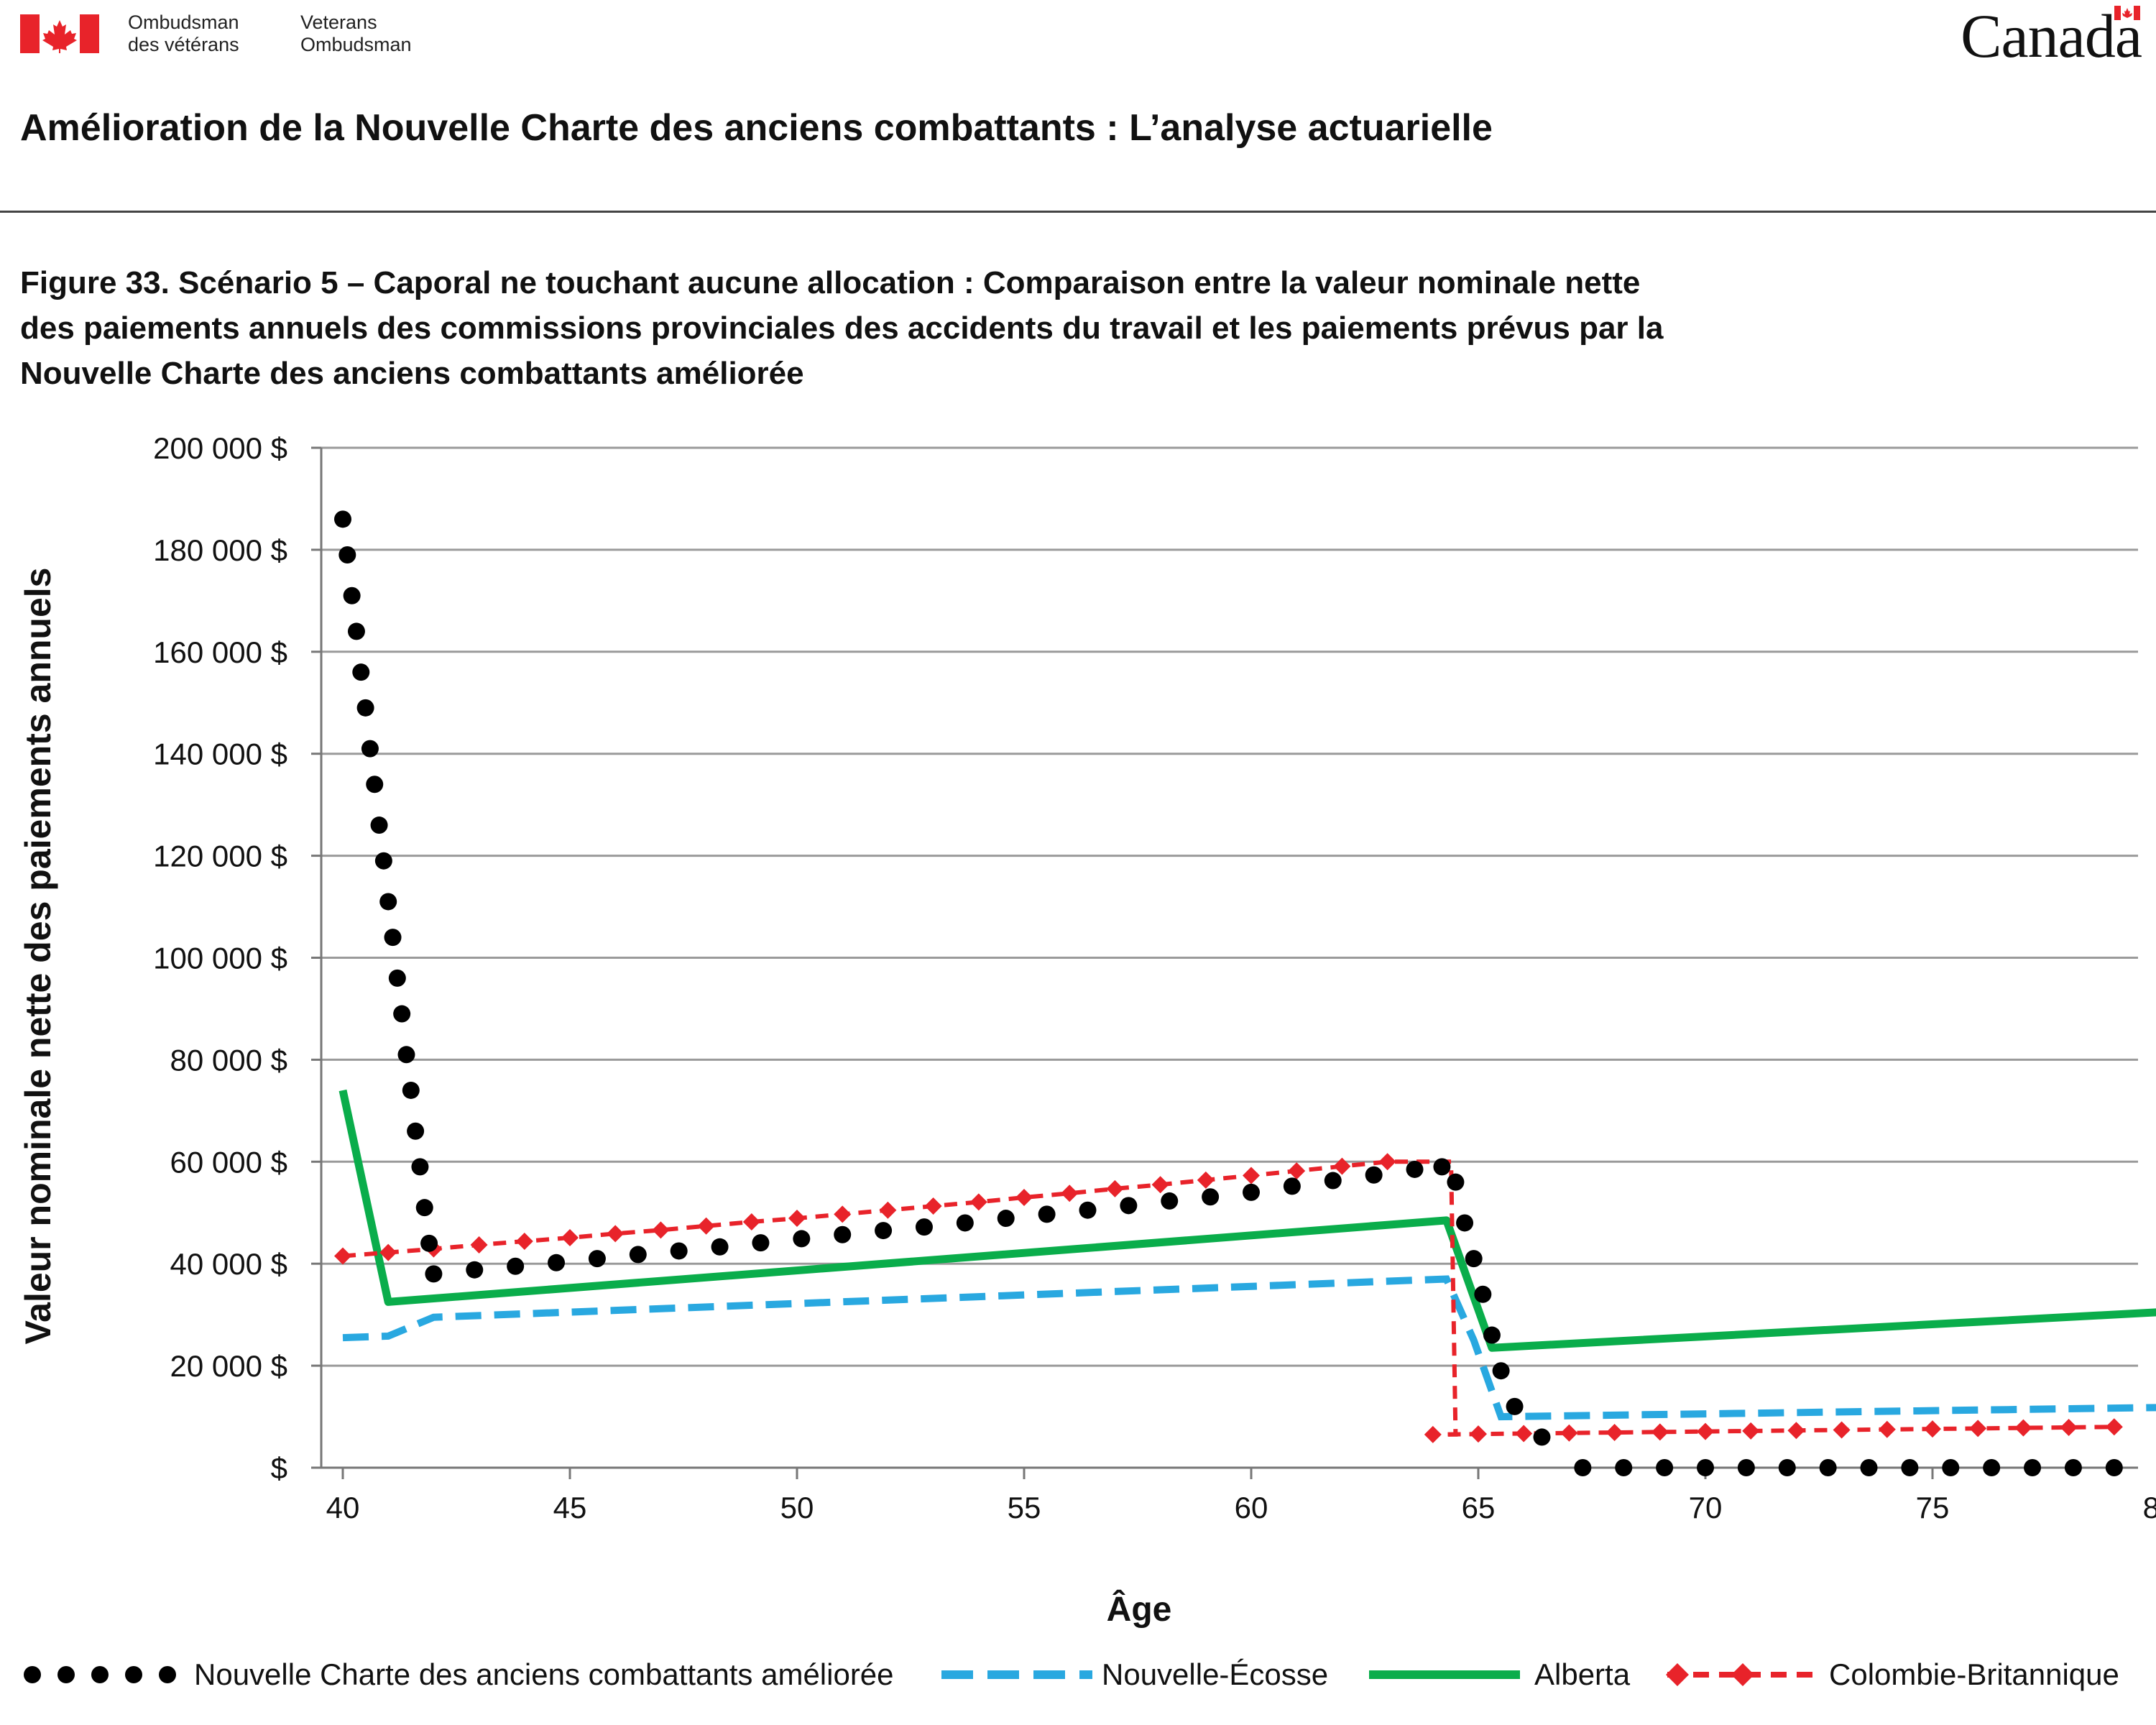  Describe the element at coordinates (1024, 1507) in the screenshot. I see `x-tick-label: 55` at that location.